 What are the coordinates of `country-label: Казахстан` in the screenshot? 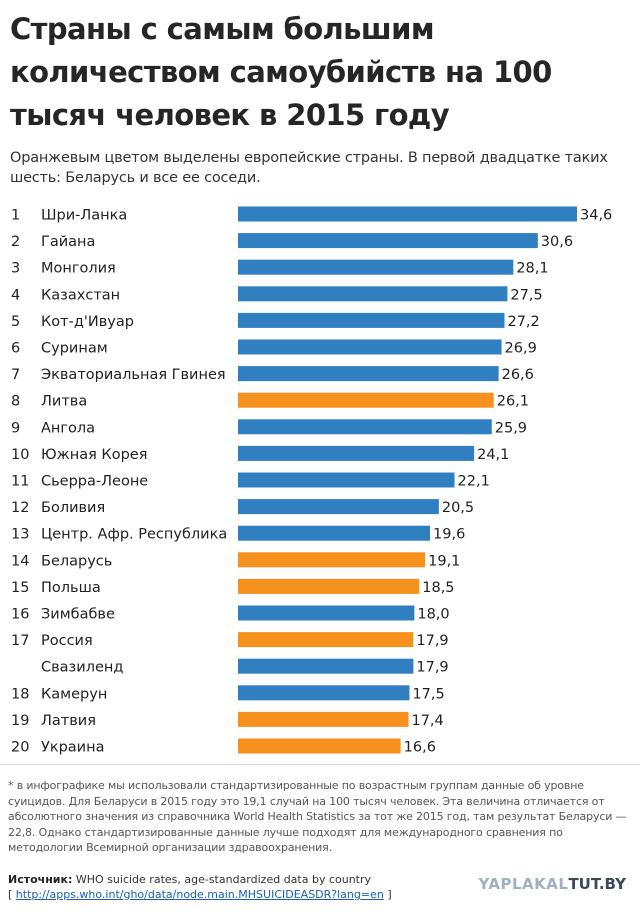 It's located at (80, 295).